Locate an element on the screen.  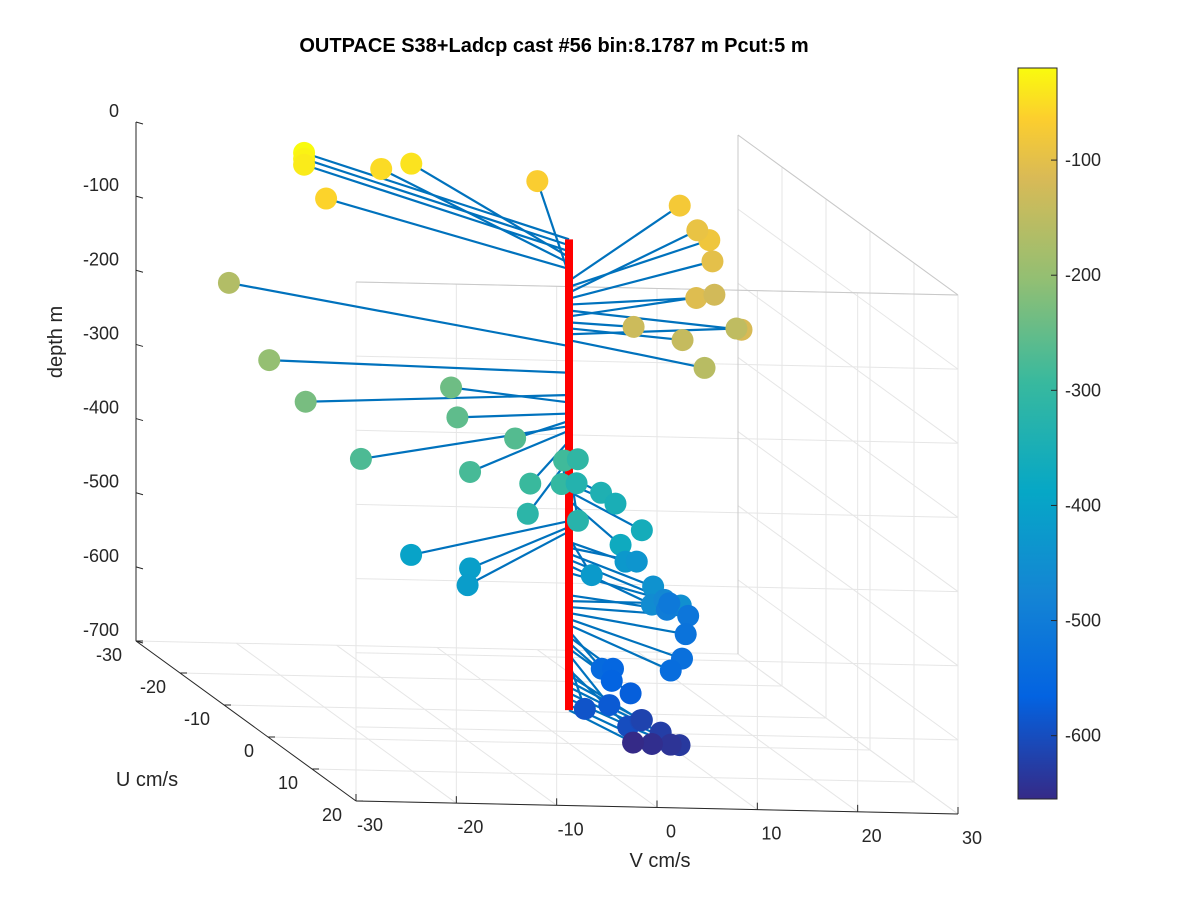
z-tick-label: -700 is located at coordinates (101, 630).